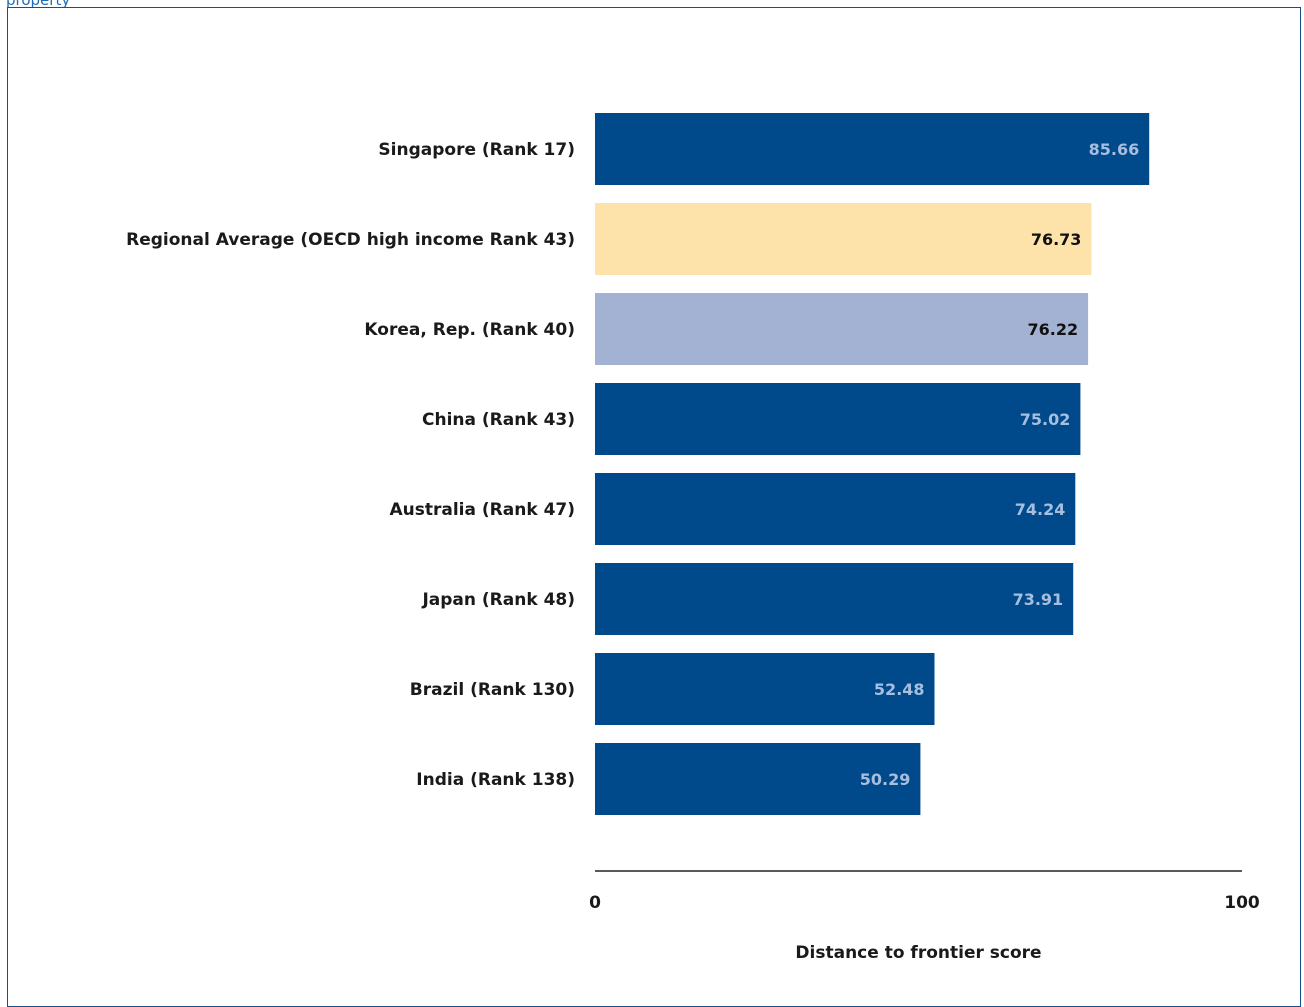 This screenshot has height=1007, width=1304. Describe the element at coordinates (918, 953) in the screenshot. I see `x-axis-title: Distance to frontier score` at that location.